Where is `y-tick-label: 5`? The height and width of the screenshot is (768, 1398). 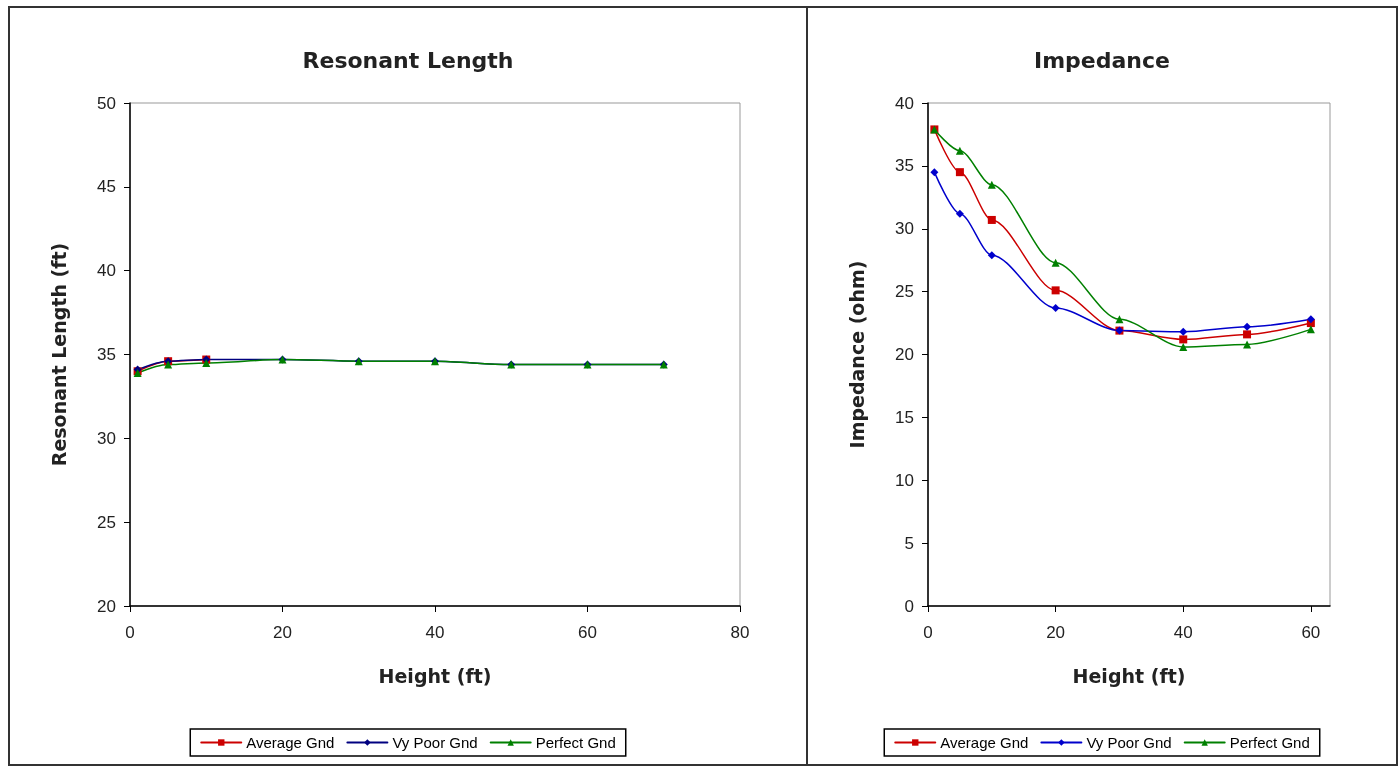 y-tick-label: 5 is located at coordinates (909, 543).